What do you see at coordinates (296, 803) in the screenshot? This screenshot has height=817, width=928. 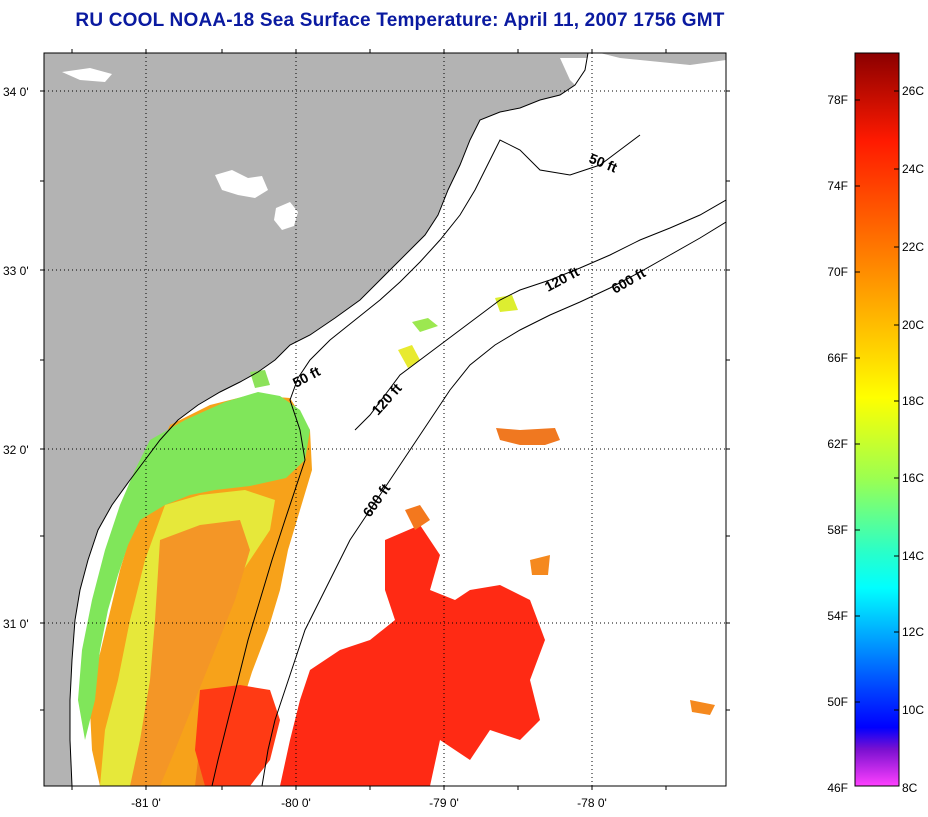 I see `lon-label: -80 0'` at bounding box center [296, 803].